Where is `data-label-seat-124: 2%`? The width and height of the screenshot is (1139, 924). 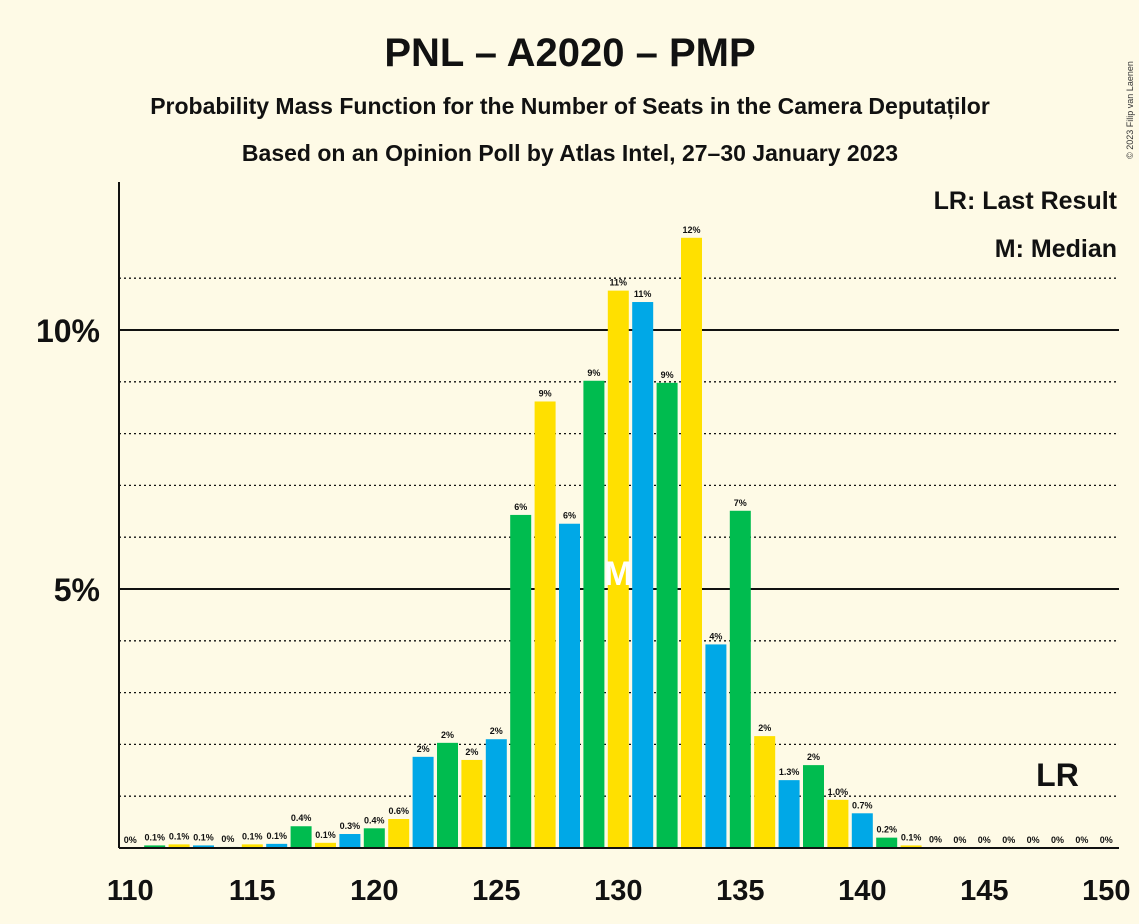
data-label-seat-124: 2% is located at coordinates (471, 752).